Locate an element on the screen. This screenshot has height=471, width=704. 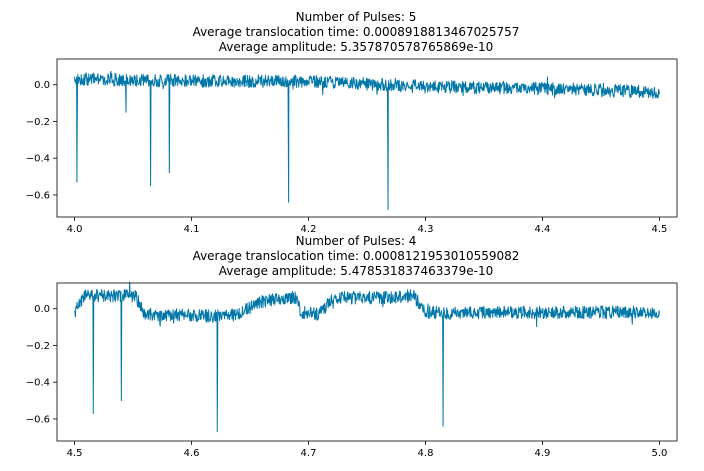
x-tick-label: 4.7 is located at coordinates (309, 453).